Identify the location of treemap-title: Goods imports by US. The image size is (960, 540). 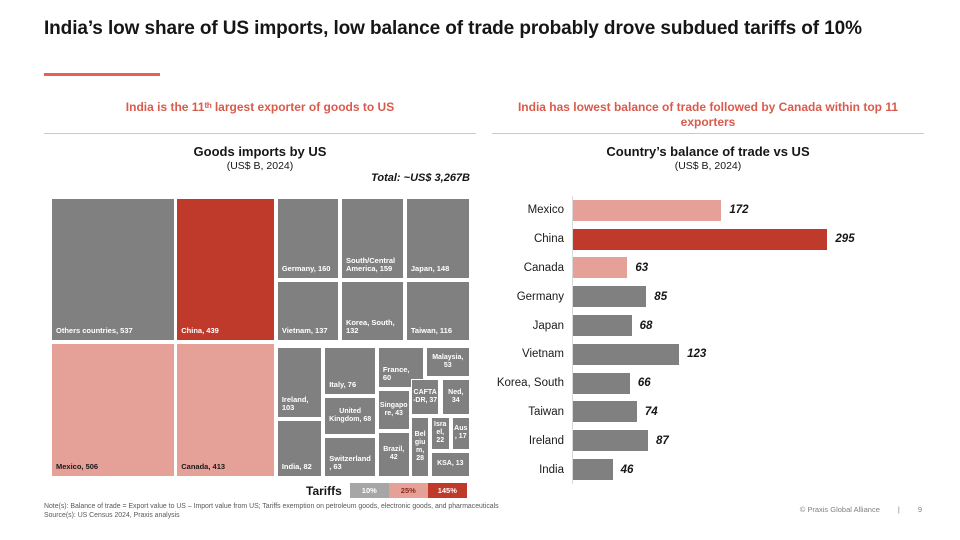
(260, 151).